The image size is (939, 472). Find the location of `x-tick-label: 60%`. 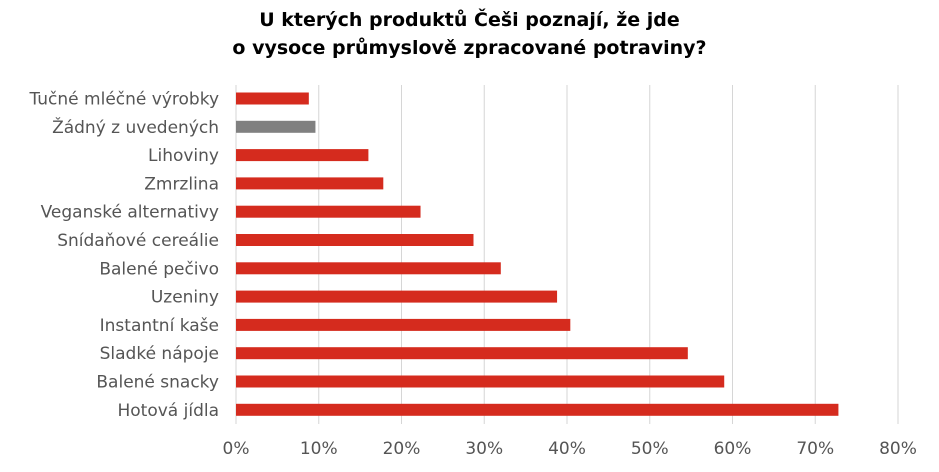

x-tick-label: 60% is located at coordinates (733, 449).